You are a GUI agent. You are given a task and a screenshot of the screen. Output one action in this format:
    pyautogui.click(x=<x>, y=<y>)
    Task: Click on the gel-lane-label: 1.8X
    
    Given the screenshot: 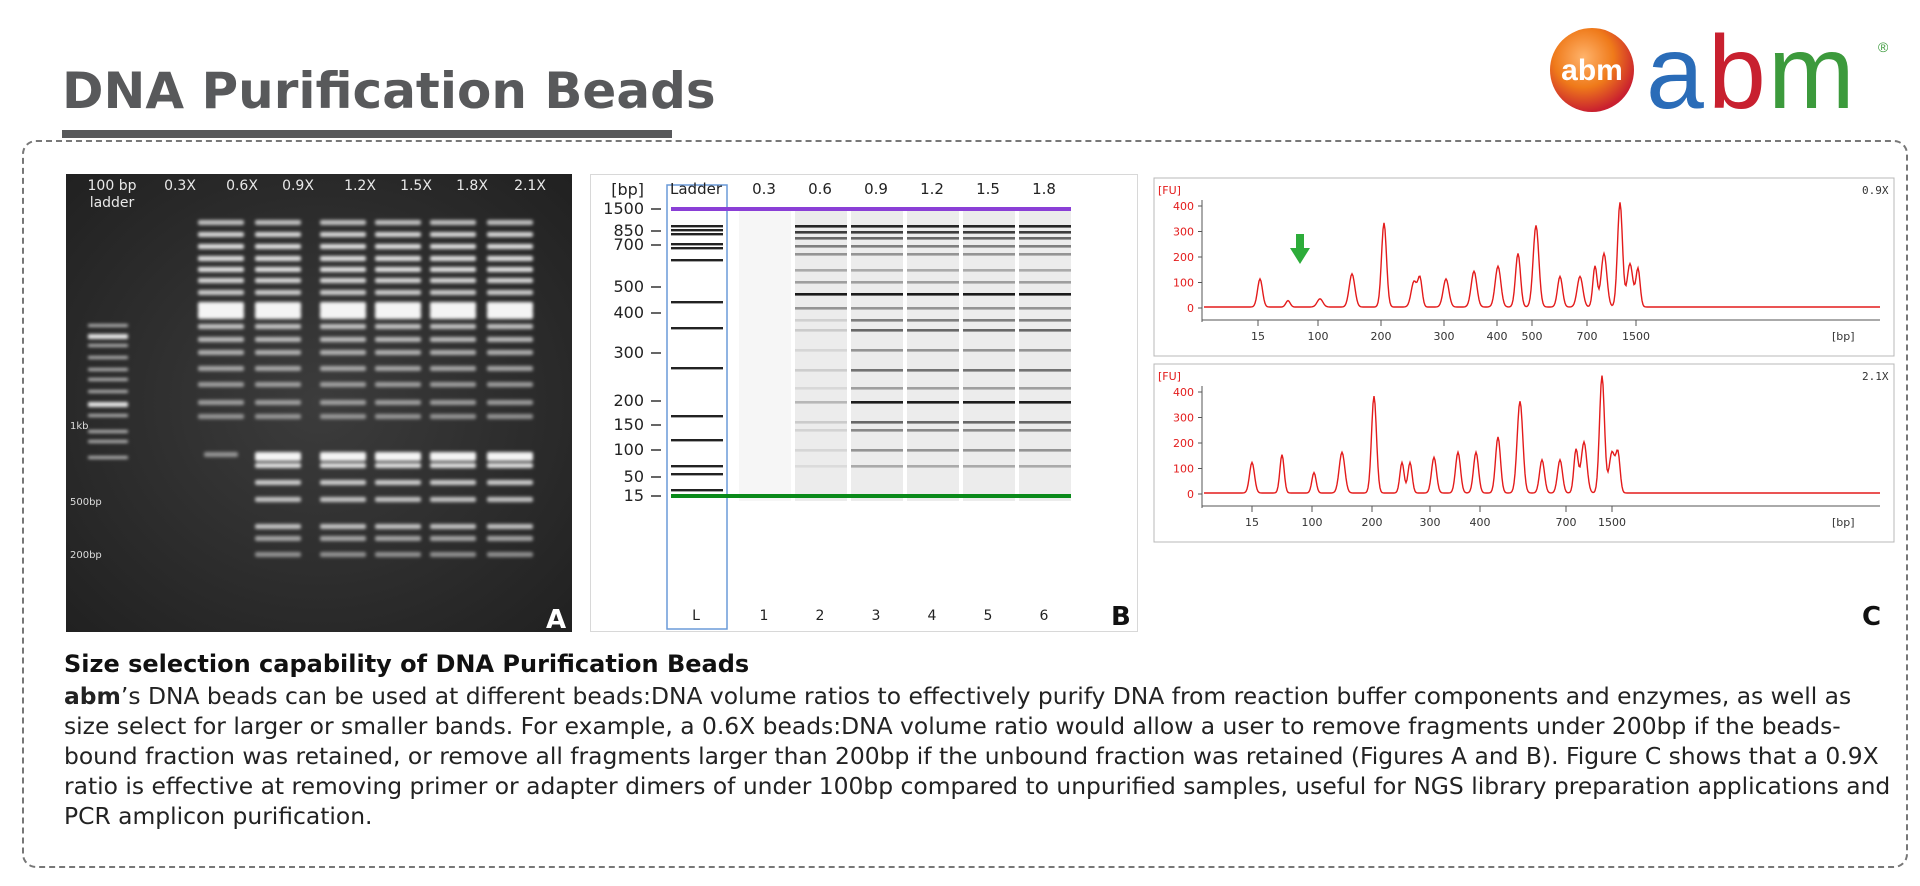 What is the action you would take?
    pyautogui.click(x=472, y=186)
    